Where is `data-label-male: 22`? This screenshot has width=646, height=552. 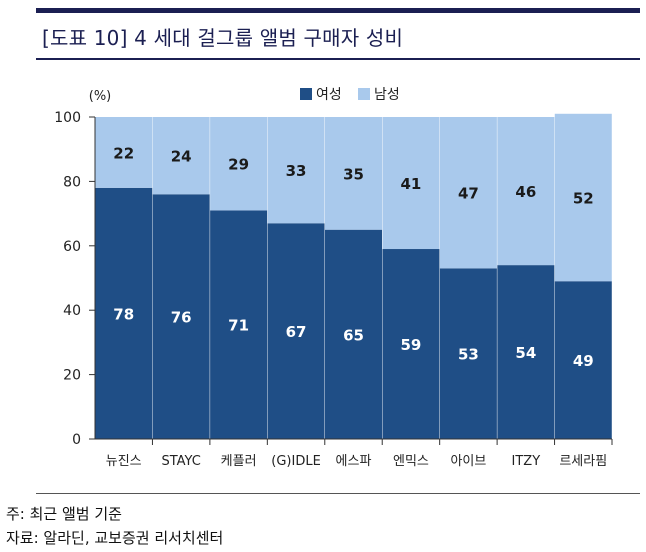
data-label-male: 22 is located at coordinates (123, 153).